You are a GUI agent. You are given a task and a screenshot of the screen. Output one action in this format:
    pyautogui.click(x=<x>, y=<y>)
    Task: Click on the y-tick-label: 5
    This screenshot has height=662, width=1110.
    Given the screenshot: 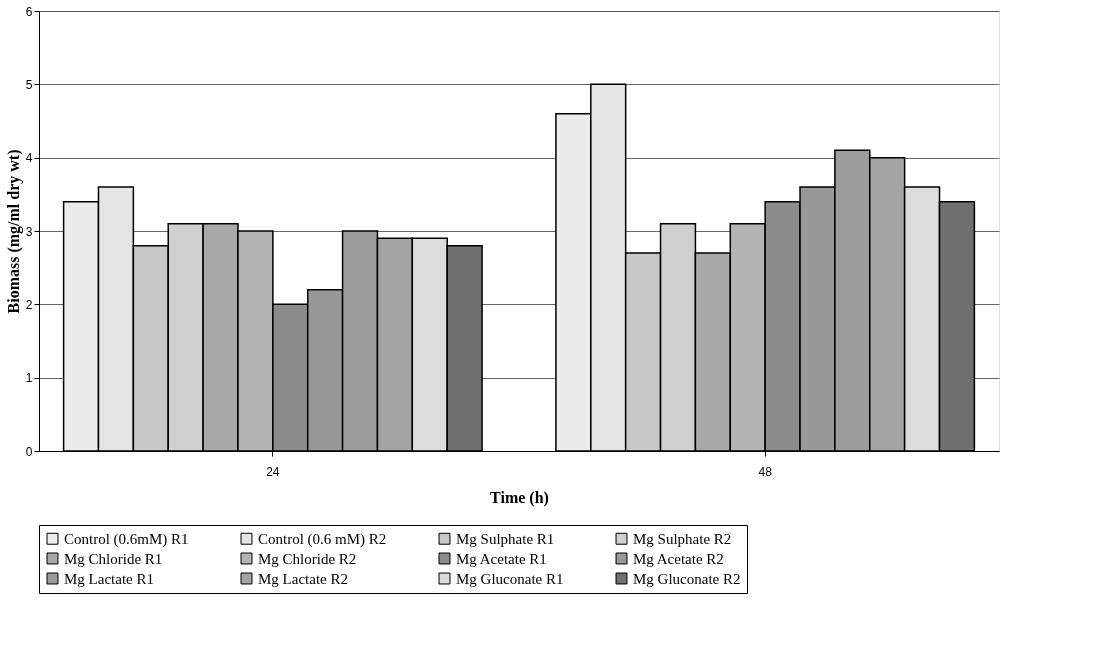 What is the action you would take?
    pyautogui.click(x=29, y=84)
    